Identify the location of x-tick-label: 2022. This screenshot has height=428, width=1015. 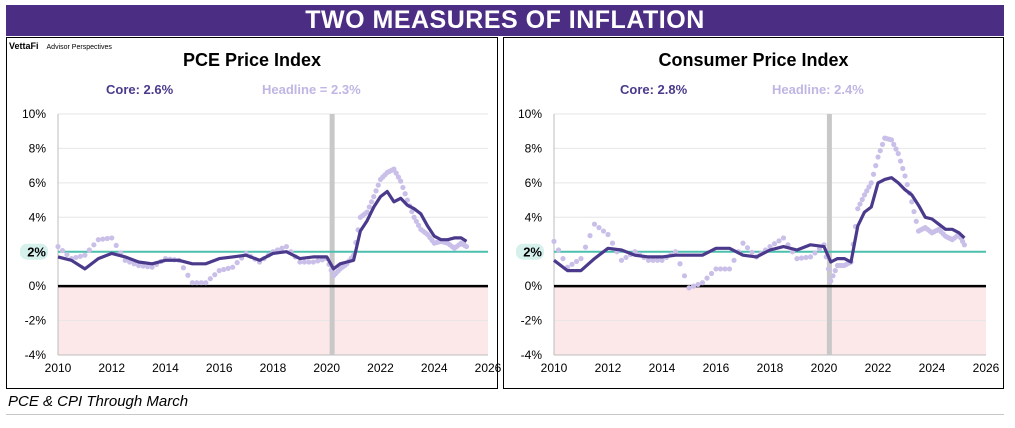
(380, 368).